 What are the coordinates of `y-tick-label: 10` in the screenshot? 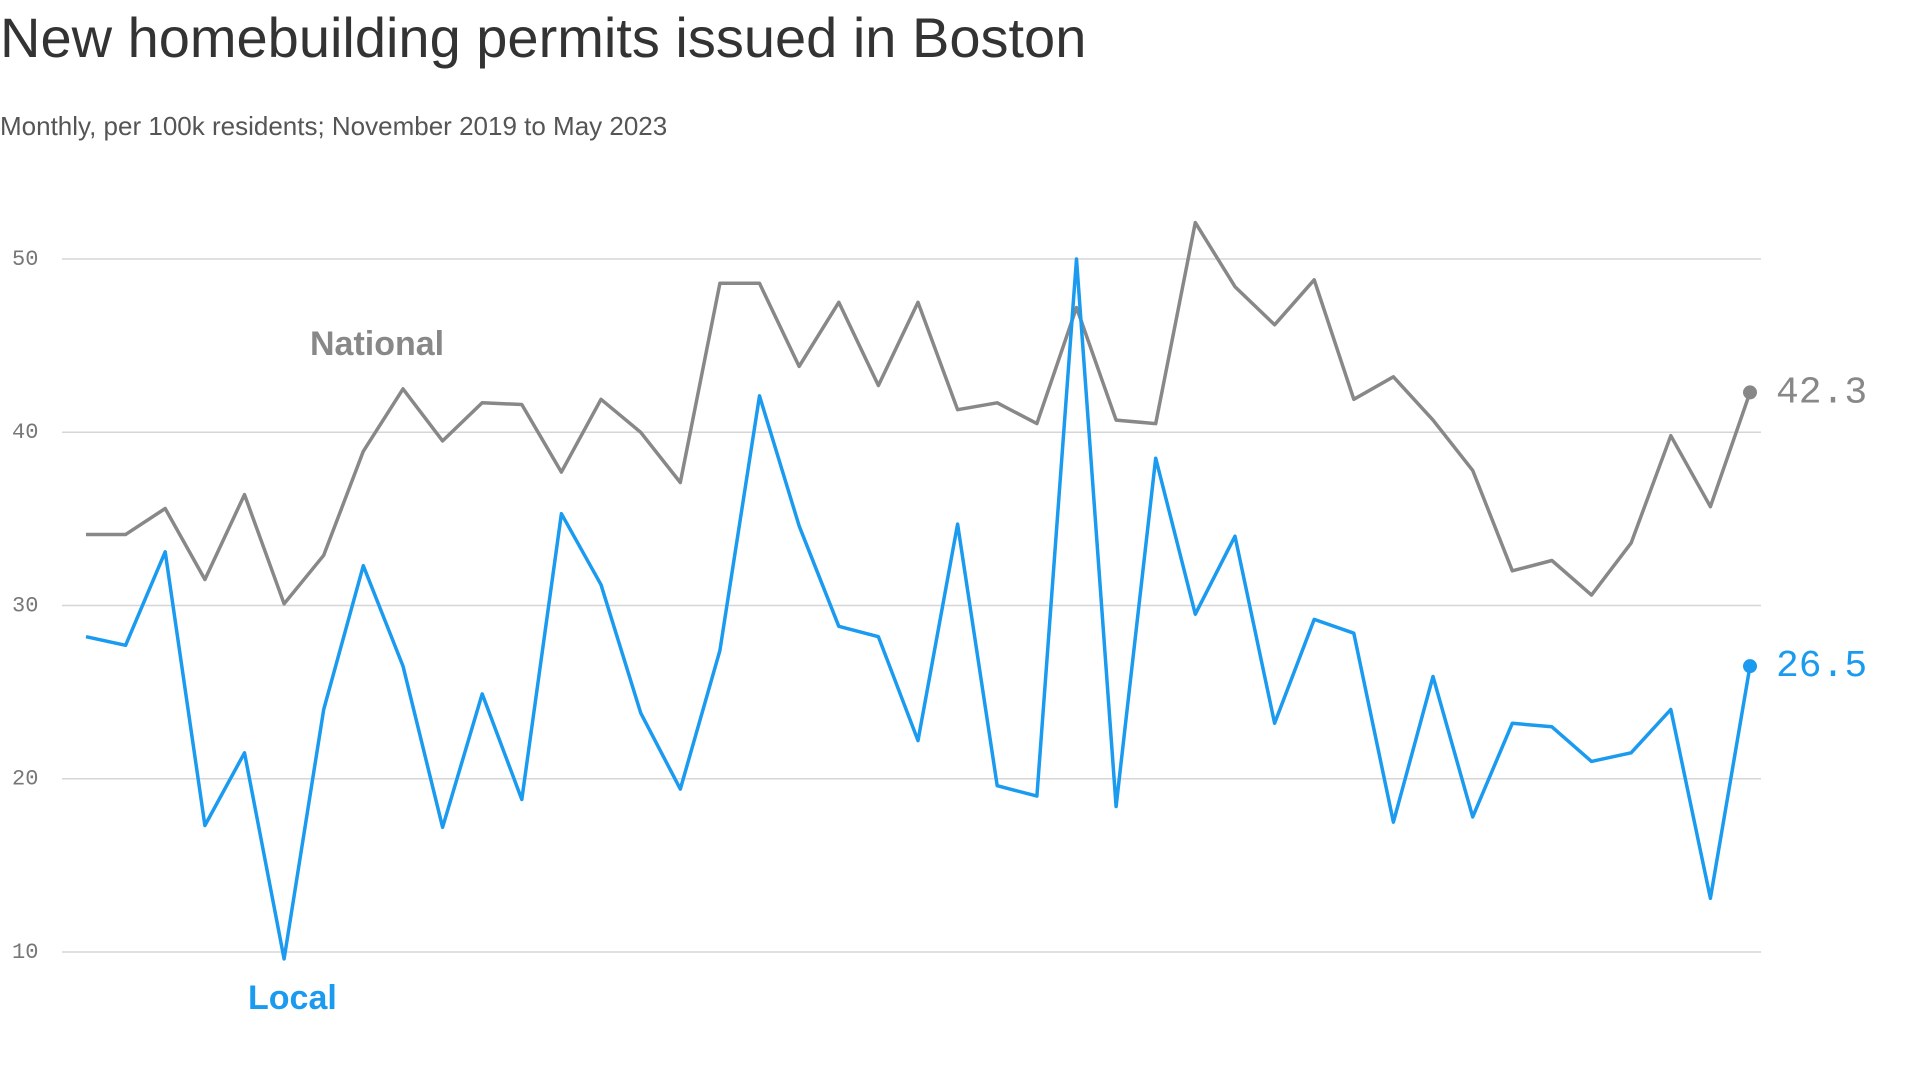 It's located at (25, 952).